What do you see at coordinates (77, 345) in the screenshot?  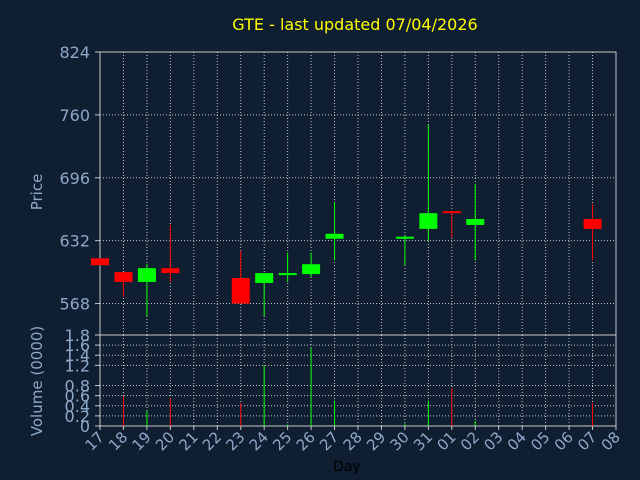 I see `volume-tick-label: 1.6` at bounding box center [77, 345].